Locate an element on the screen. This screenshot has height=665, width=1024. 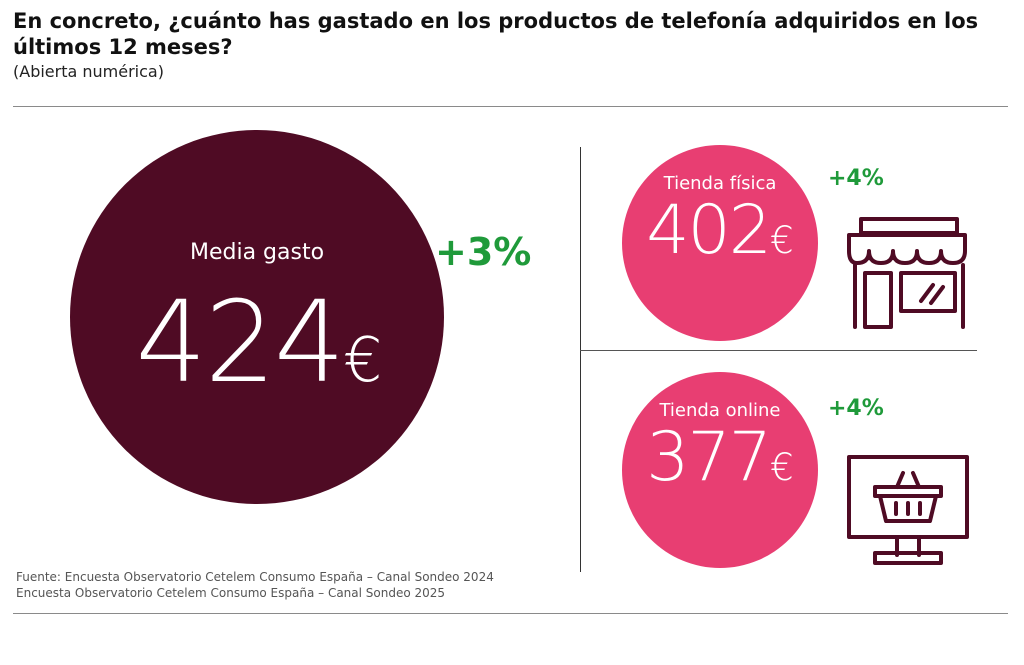
physical-store-value: 402€ is located at coordinates (720, 235).